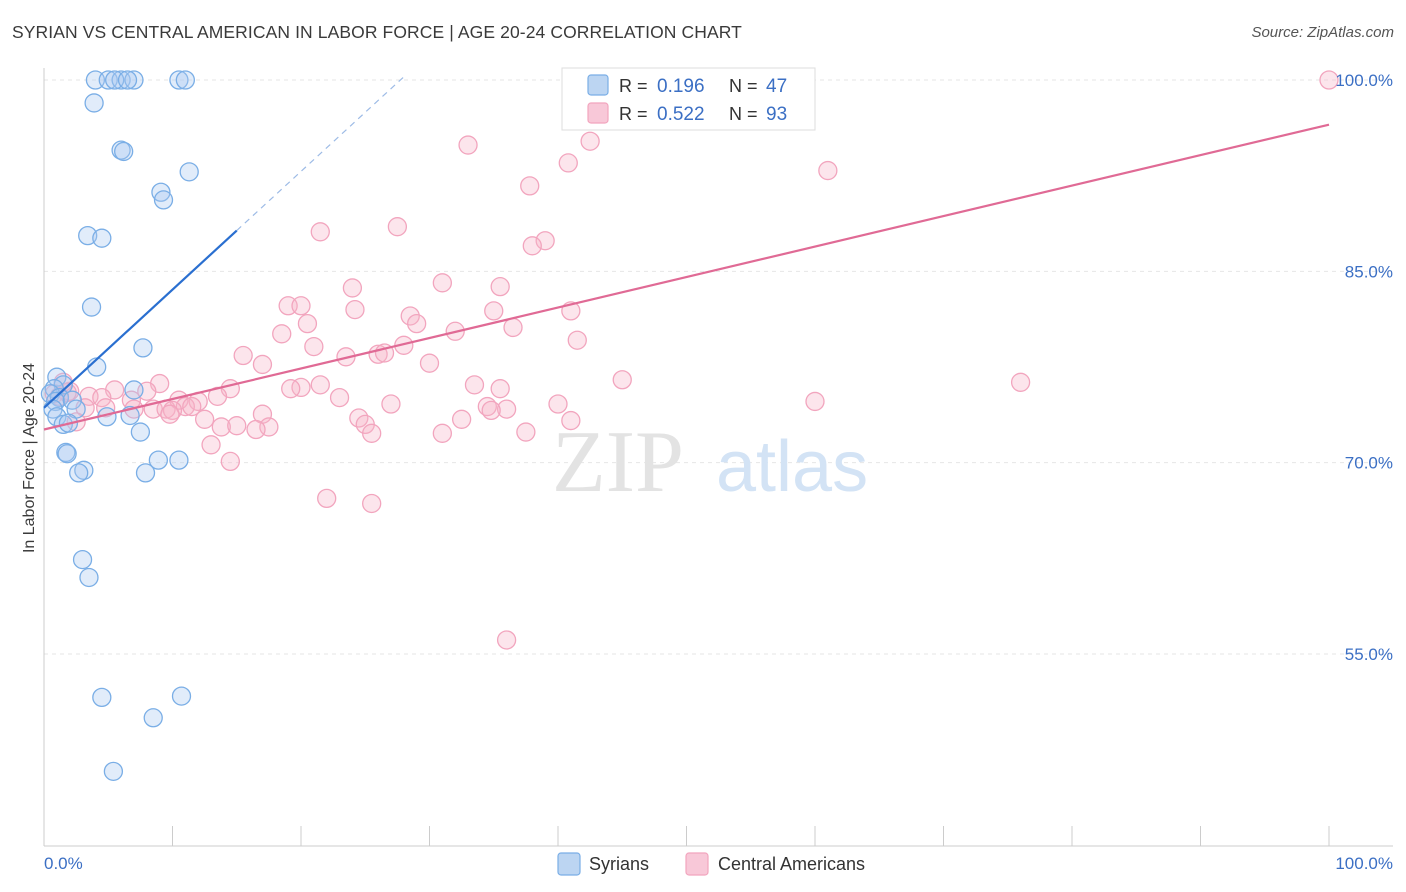 Image resolution: width=1406 pixels, height=892 pixels. Describe the element at coordinates (569, 864) in the screenshot. I see `series-legend-swatch-syrians` at that location.